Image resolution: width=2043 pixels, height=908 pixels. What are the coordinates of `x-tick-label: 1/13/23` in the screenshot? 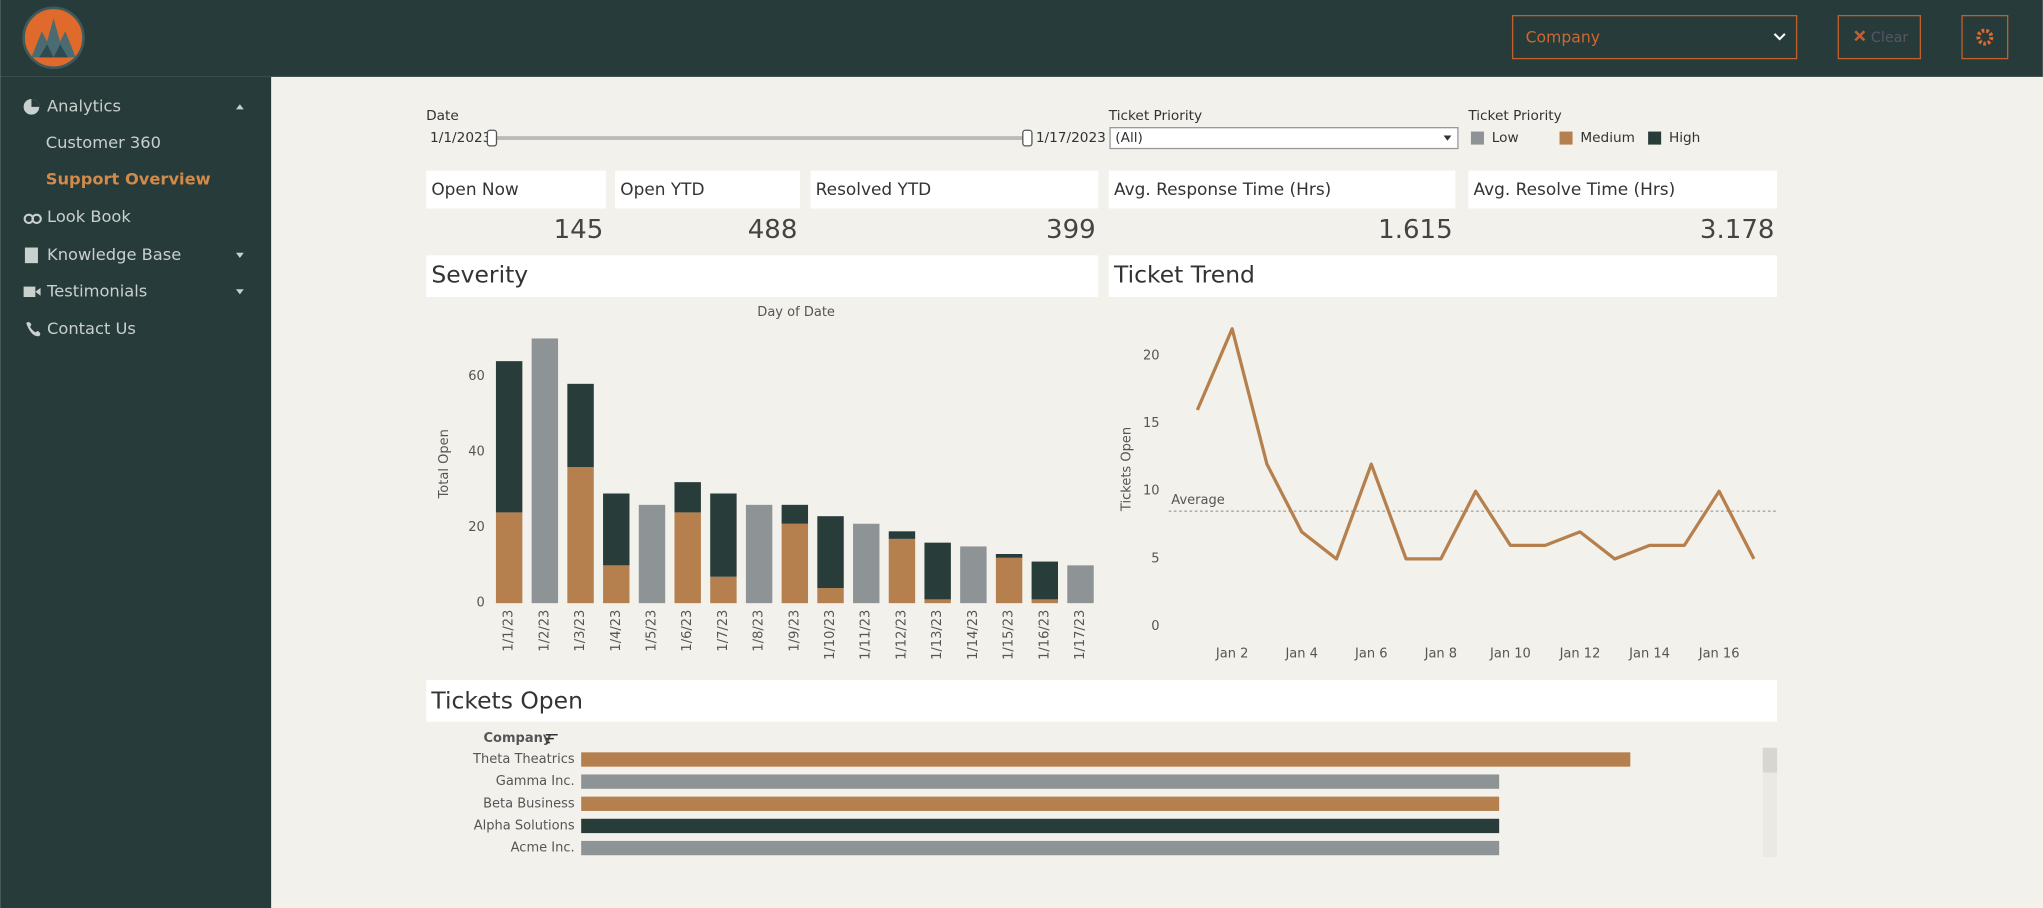 It's located at (937, 635).